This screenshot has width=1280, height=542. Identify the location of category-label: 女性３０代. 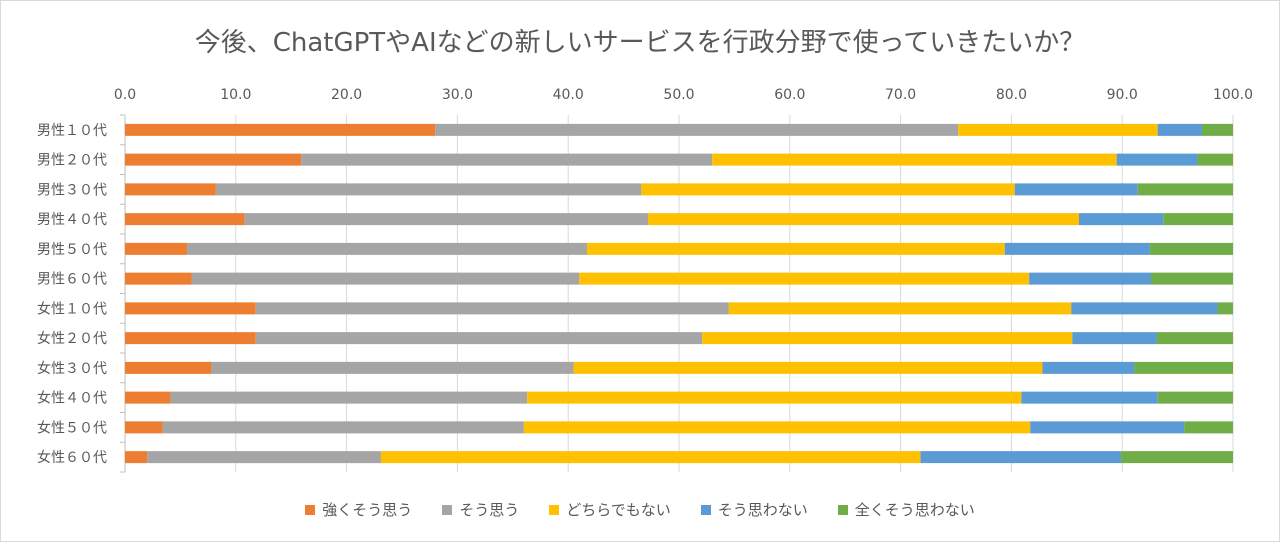
(72, 368).